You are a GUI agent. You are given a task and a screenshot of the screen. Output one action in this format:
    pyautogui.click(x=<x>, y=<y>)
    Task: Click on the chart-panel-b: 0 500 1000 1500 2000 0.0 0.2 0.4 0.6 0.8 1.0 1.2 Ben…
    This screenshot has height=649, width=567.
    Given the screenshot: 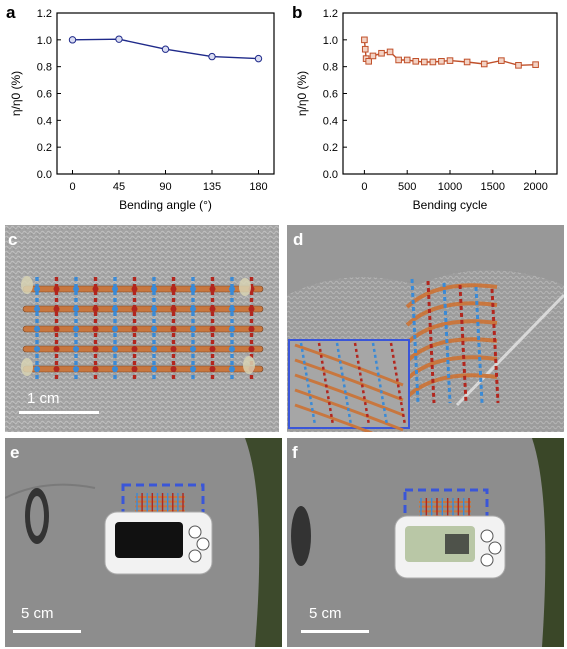 What is the action you would take?
    pyautogui.click(x=426, y=110)
    